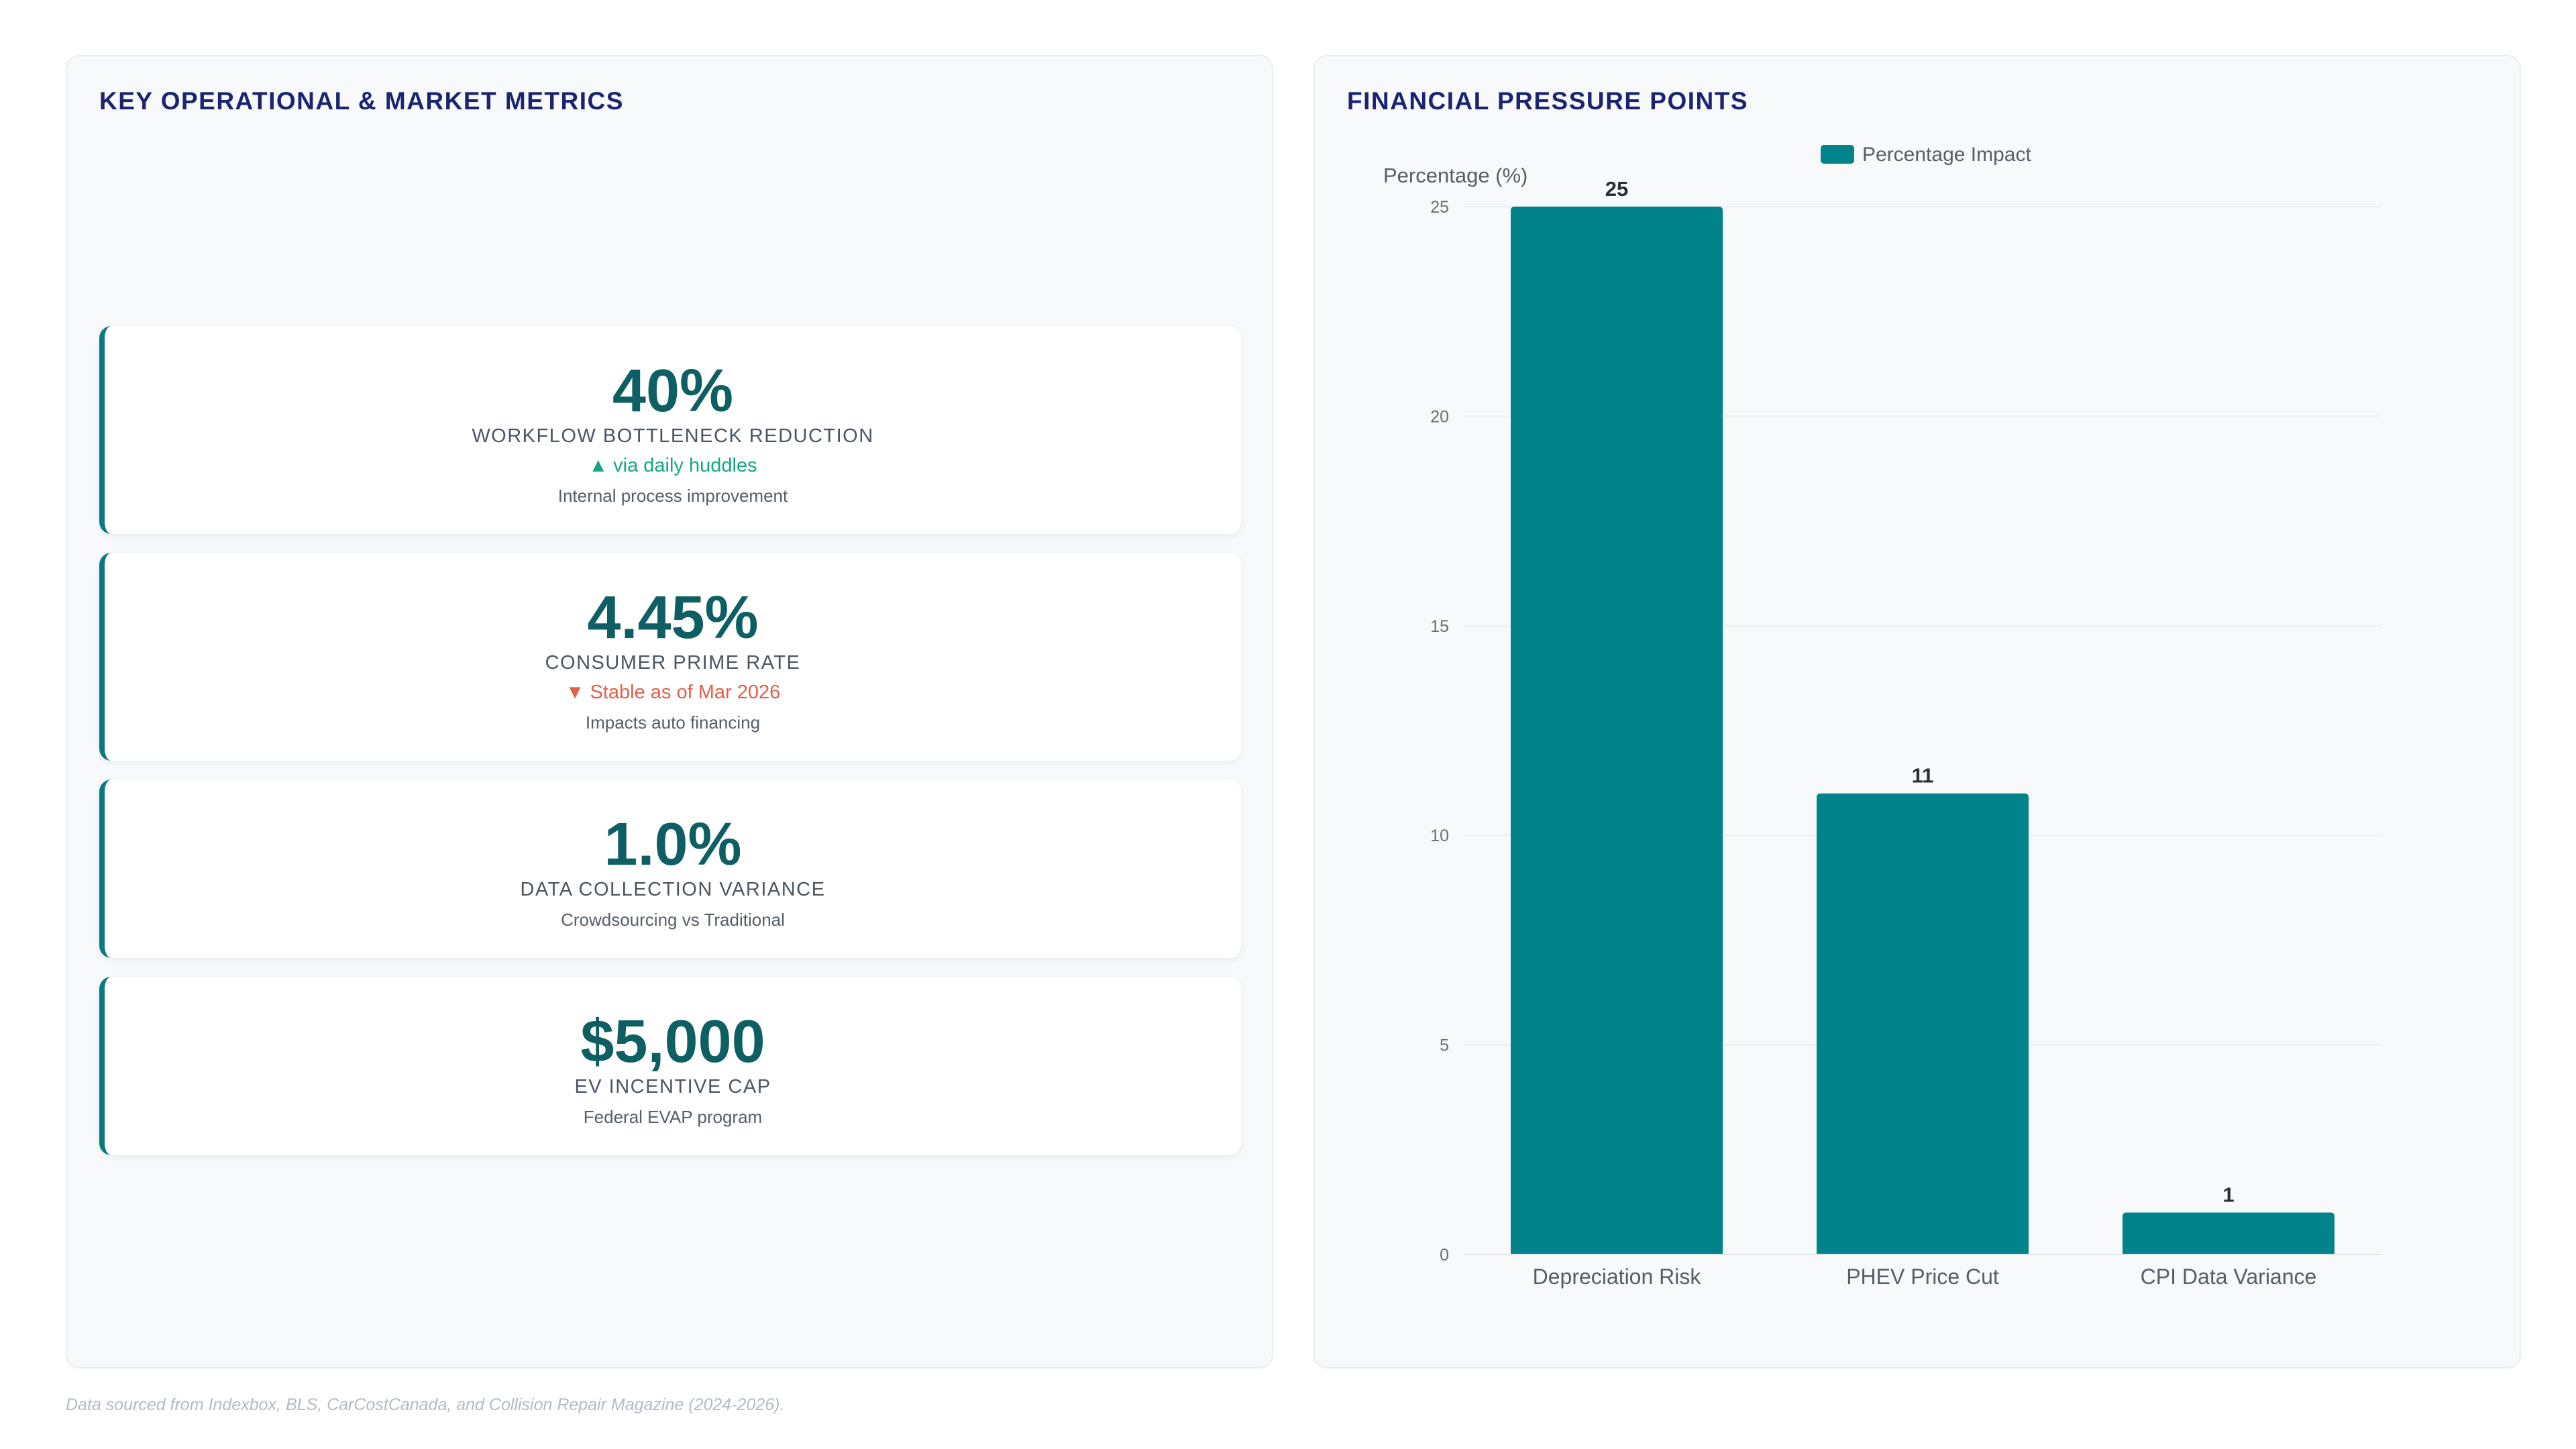  I want to click on metric-note: Crowdsourcing vs Traditional, so click(673, 920).